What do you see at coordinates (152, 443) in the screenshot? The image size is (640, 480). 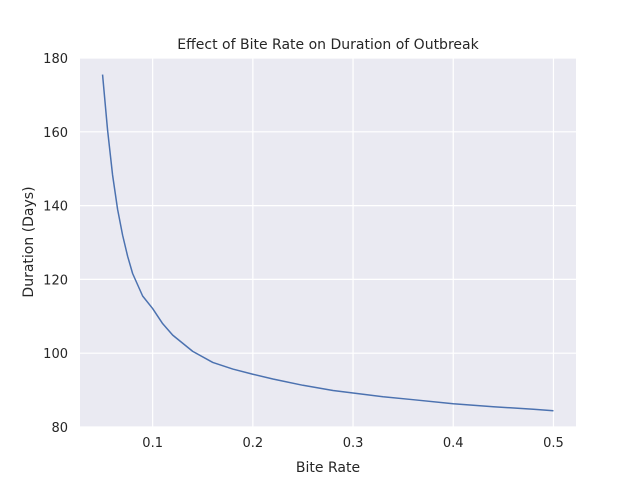 I see `x-tick-label: 0.1` at bounding box center [152, 443].